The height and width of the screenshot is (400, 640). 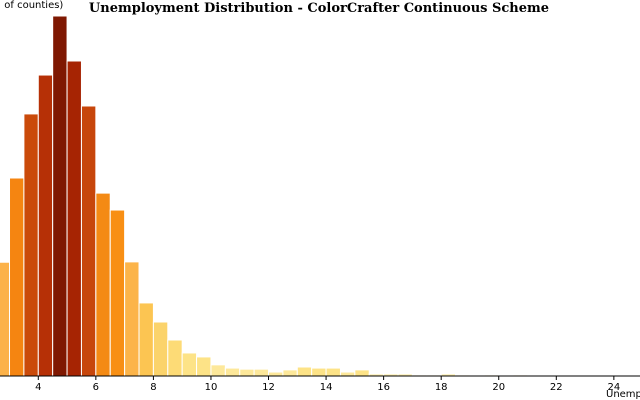 I want to click on x-tick-label: 20, so click(x=498, y=387).